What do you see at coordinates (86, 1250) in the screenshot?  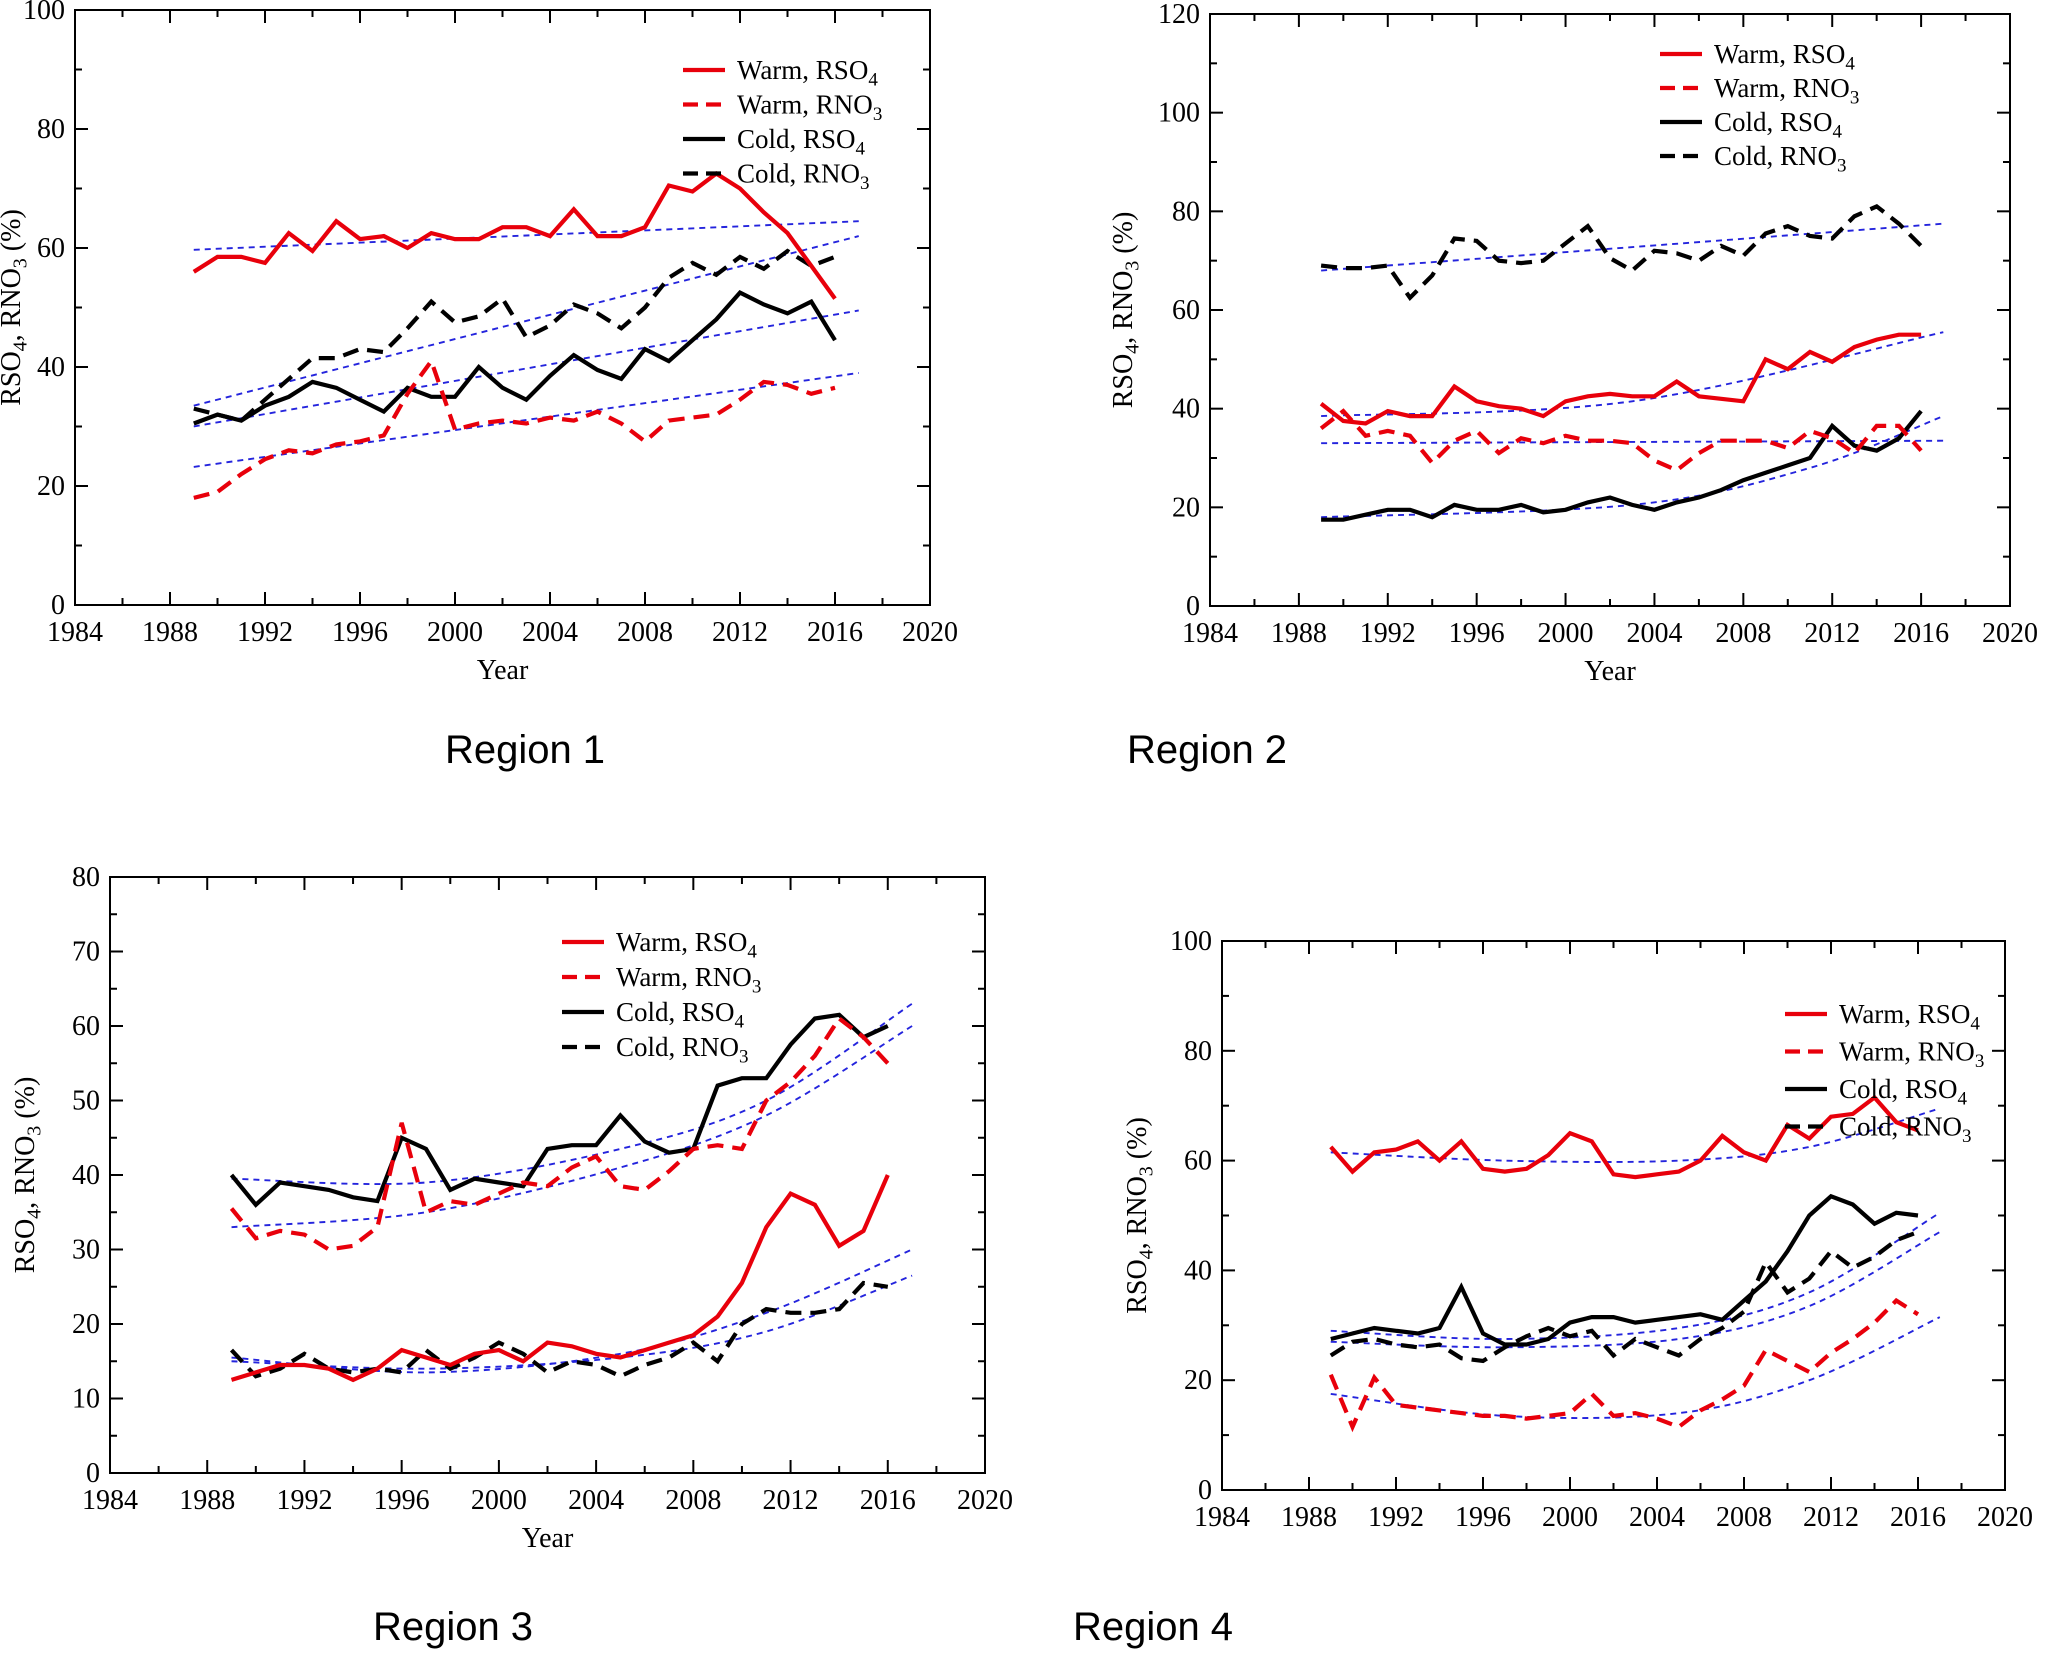 I see `y-tick-label: 30` at bounding box center [86, 1250].